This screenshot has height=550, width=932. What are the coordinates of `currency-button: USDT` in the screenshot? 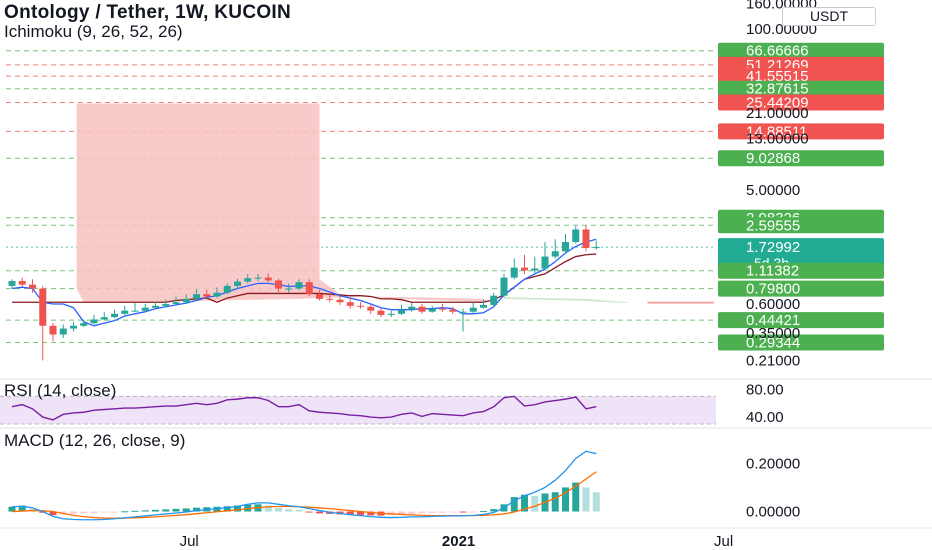 It's located at (829, 16).